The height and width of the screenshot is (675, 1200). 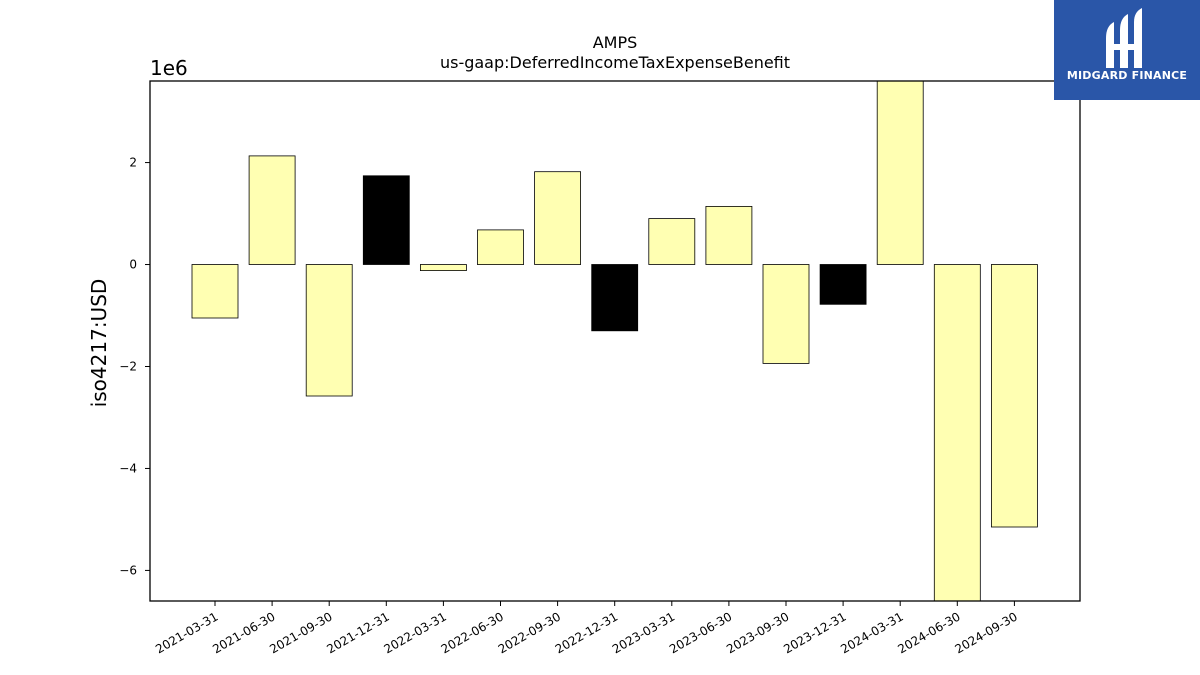 I want to click on x-tick-label: 2021-06-30, so click(x=243, y=632).